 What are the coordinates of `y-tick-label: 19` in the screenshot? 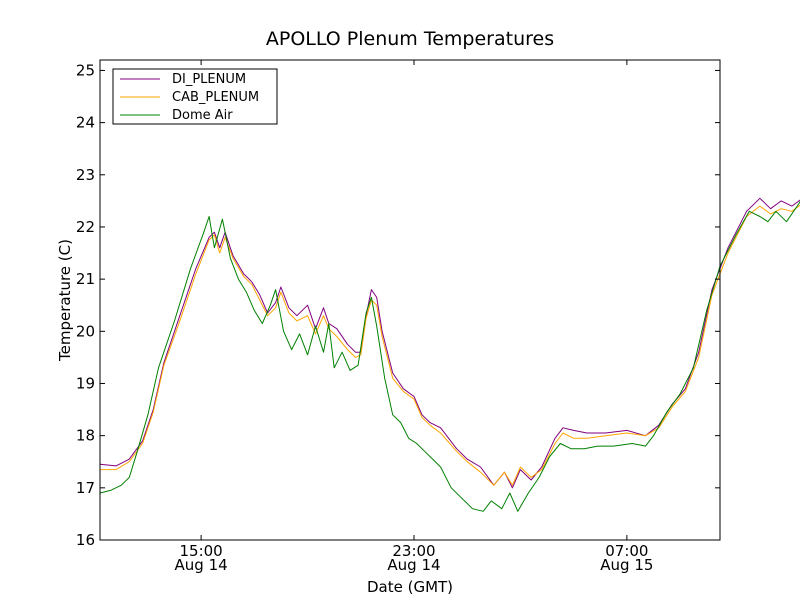 It's located at (85, 383).